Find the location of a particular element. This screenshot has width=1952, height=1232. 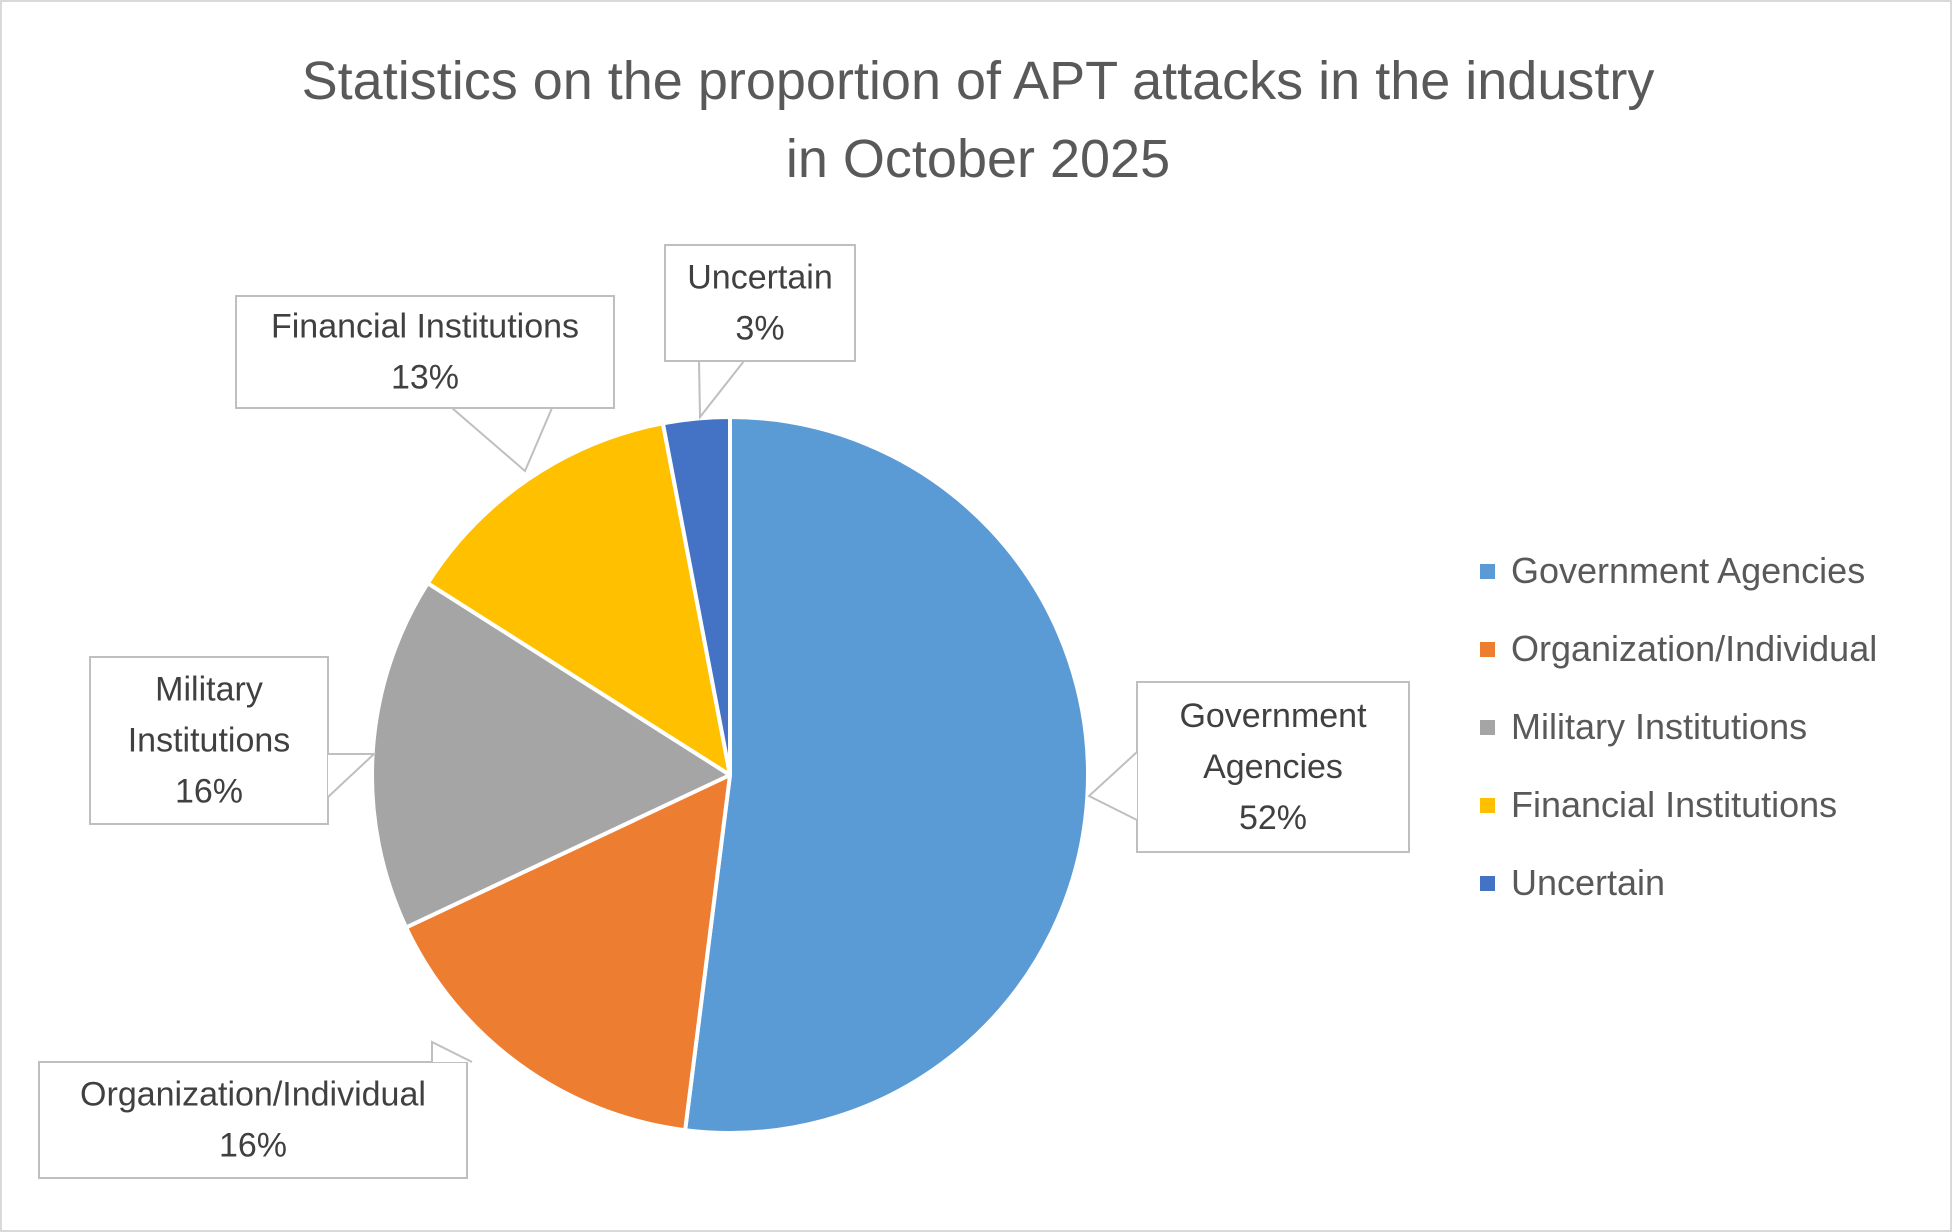

legend-item-financial-institutions: Financial Institutions is located at coordinates (1678, 805).